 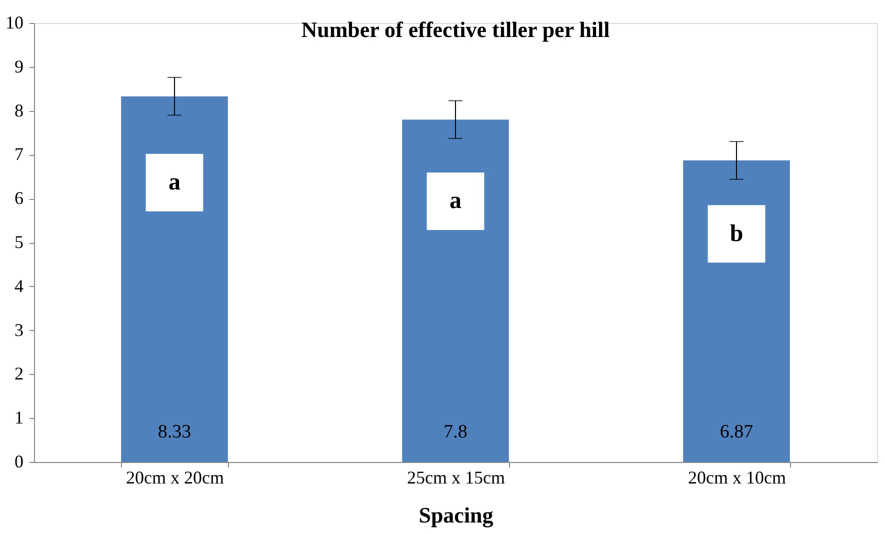 I want to click on y-tick-label: 0, so click(x=19, y=462).